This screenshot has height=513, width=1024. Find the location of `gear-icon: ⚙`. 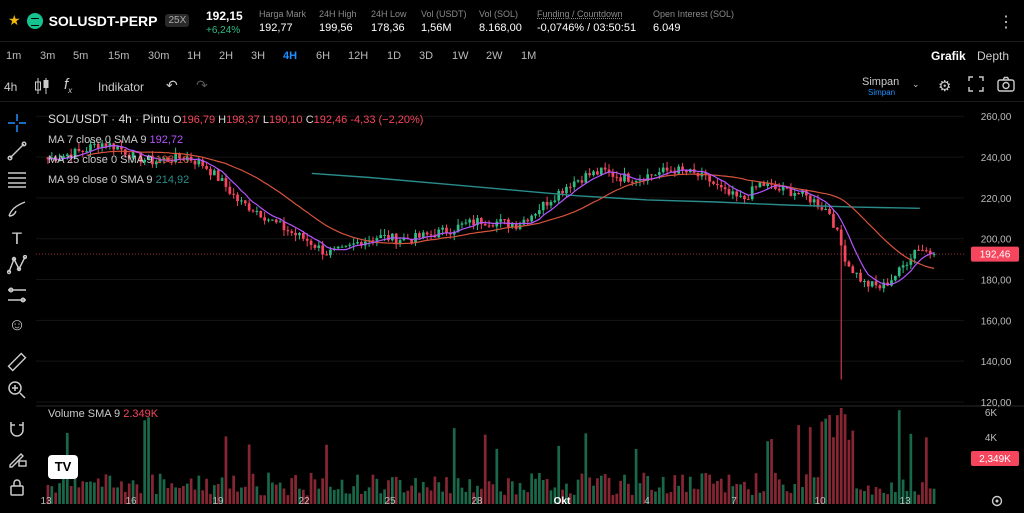

gear-icon: ⚙ is located at coordinates (945, 86).